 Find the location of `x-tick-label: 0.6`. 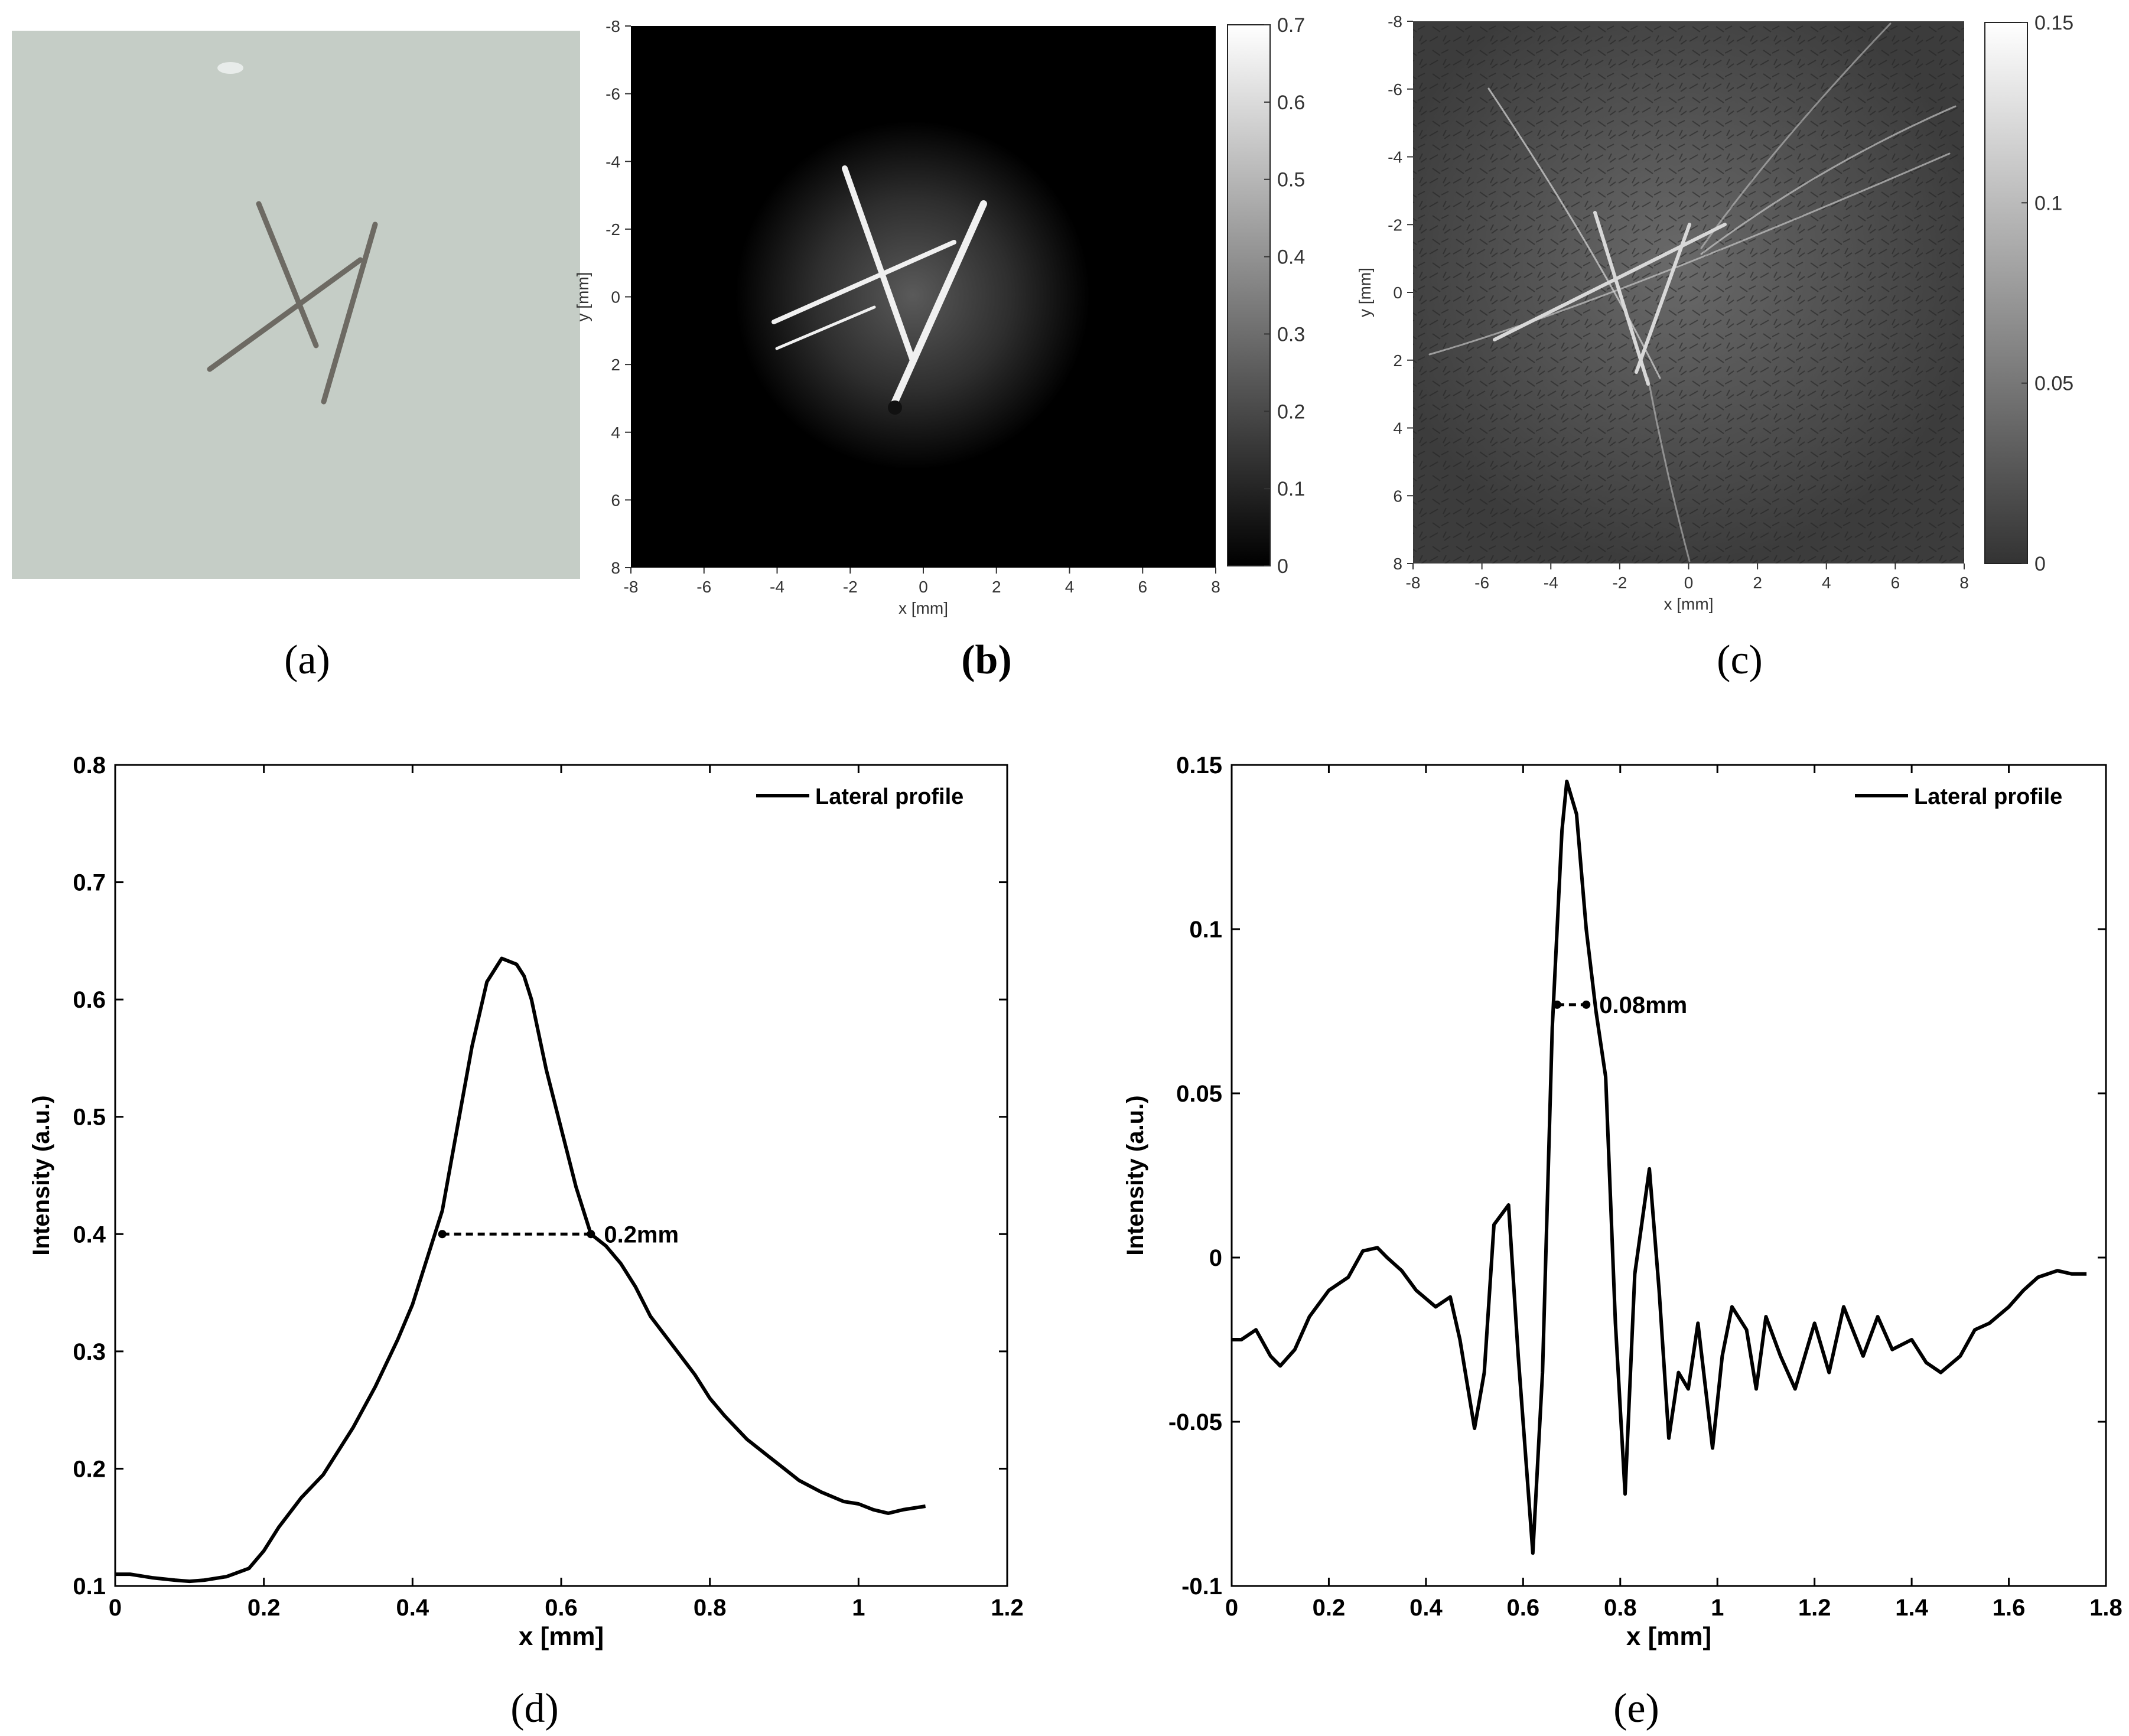

x-tick-label: 0.6 is located at coordinates (1524, 1608).